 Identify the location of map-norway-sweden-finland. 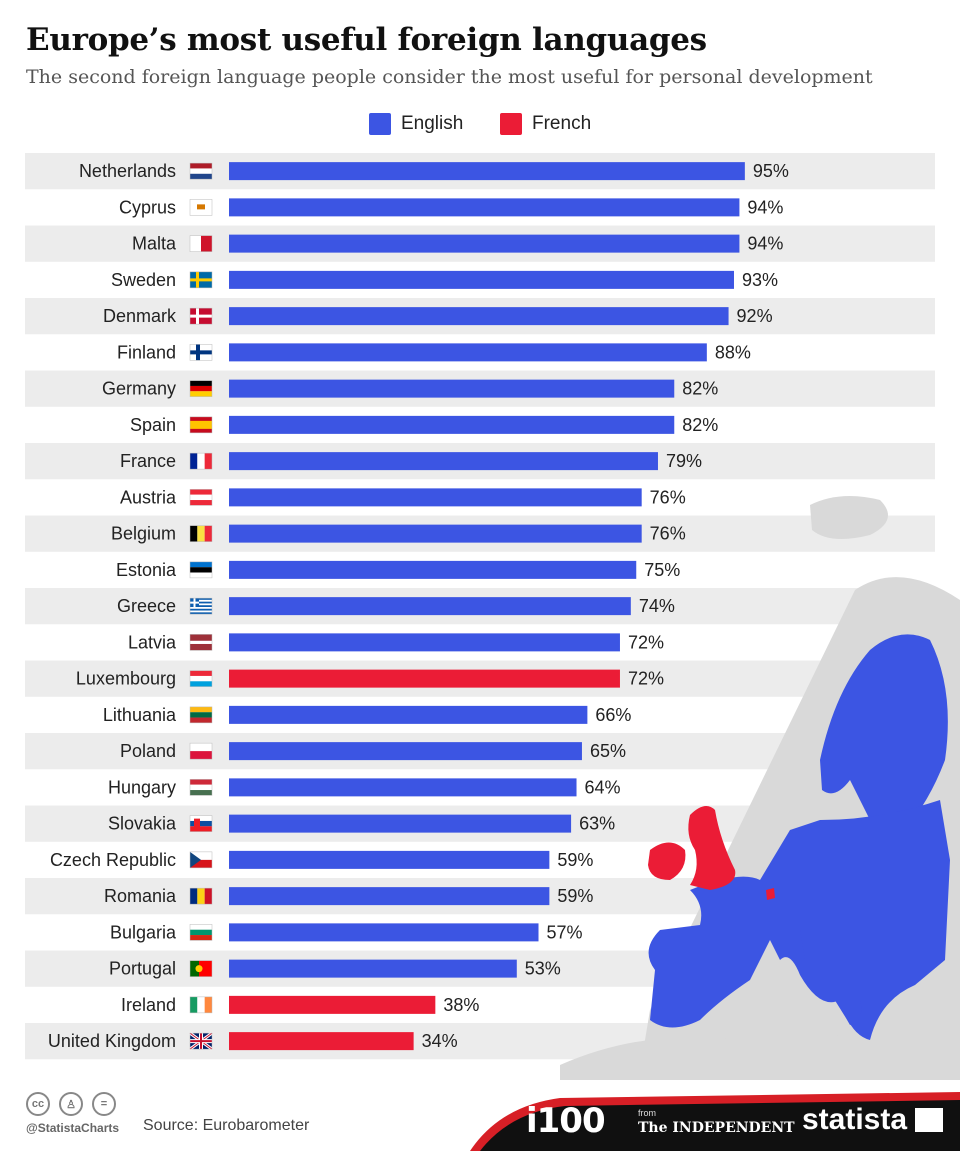
(884, 737).